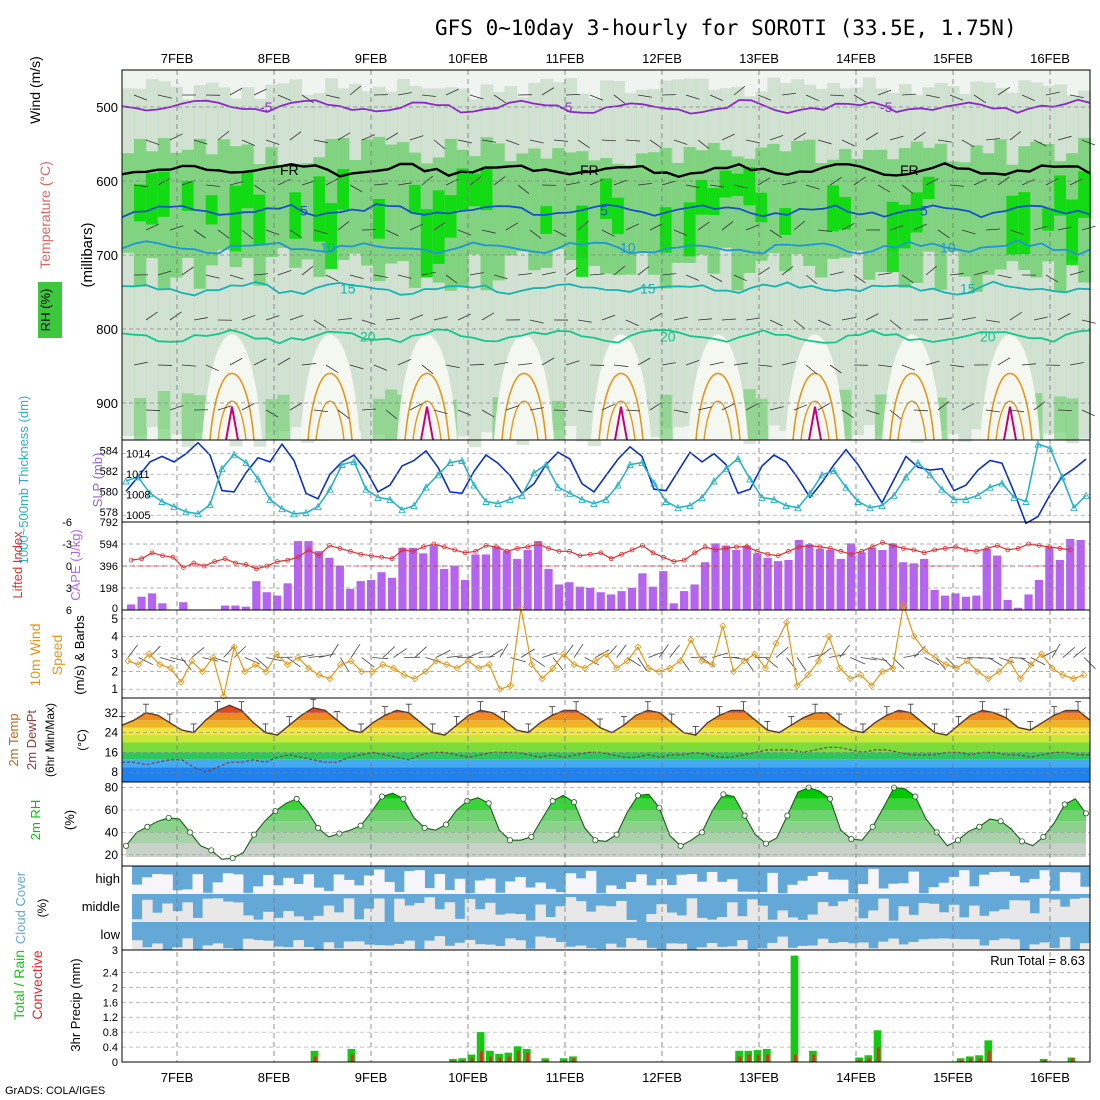  What do you see at coordinates (87, 255) in the screenshot?
I see `upper-air-ylabel: (millibars)` at bounding box center [87, 255].